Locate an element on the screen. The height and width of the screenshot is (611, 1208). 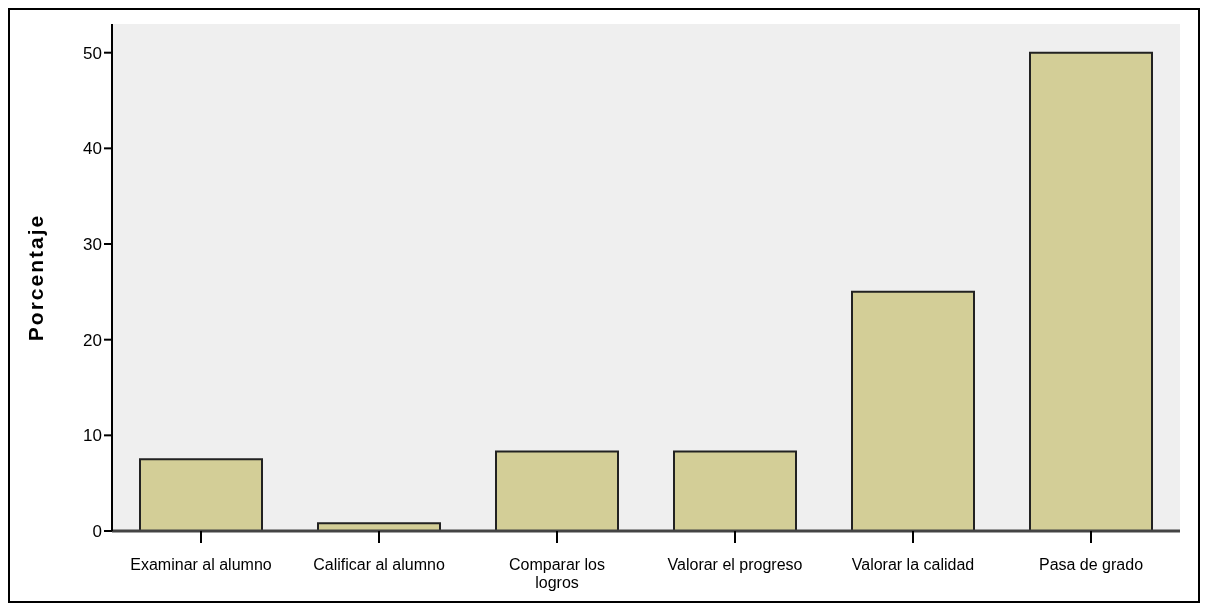
y-tick-label: 0 is located at coordinates (97, 532).